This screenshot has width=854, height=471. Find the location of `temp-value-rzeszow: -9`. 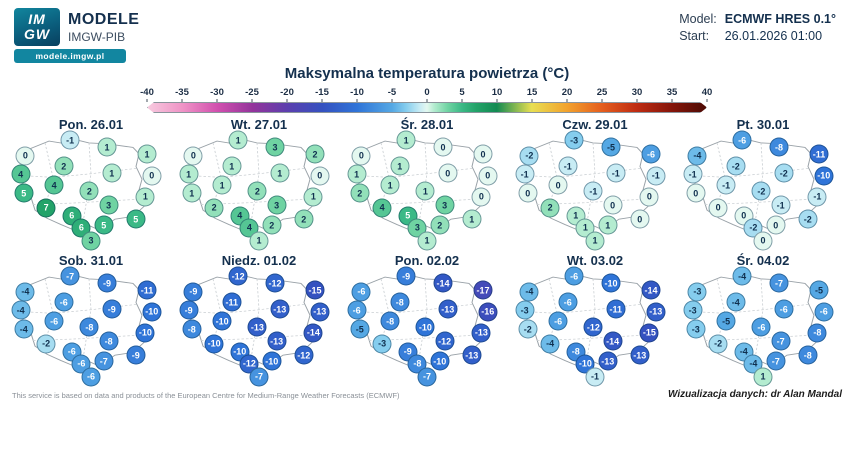

temp-value-rzeszow: -9 is located at coordinates (136, 355).